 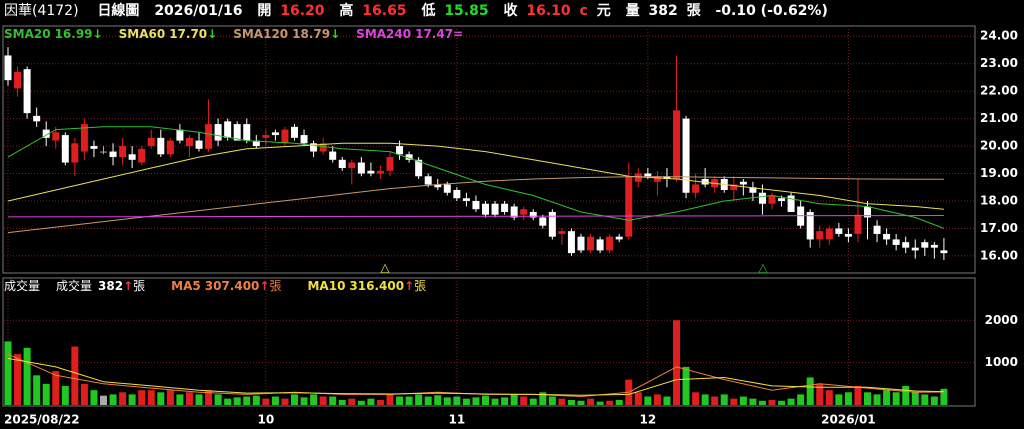 I want to click on y-tick-label: 16.00, so click(x=999, y=255).